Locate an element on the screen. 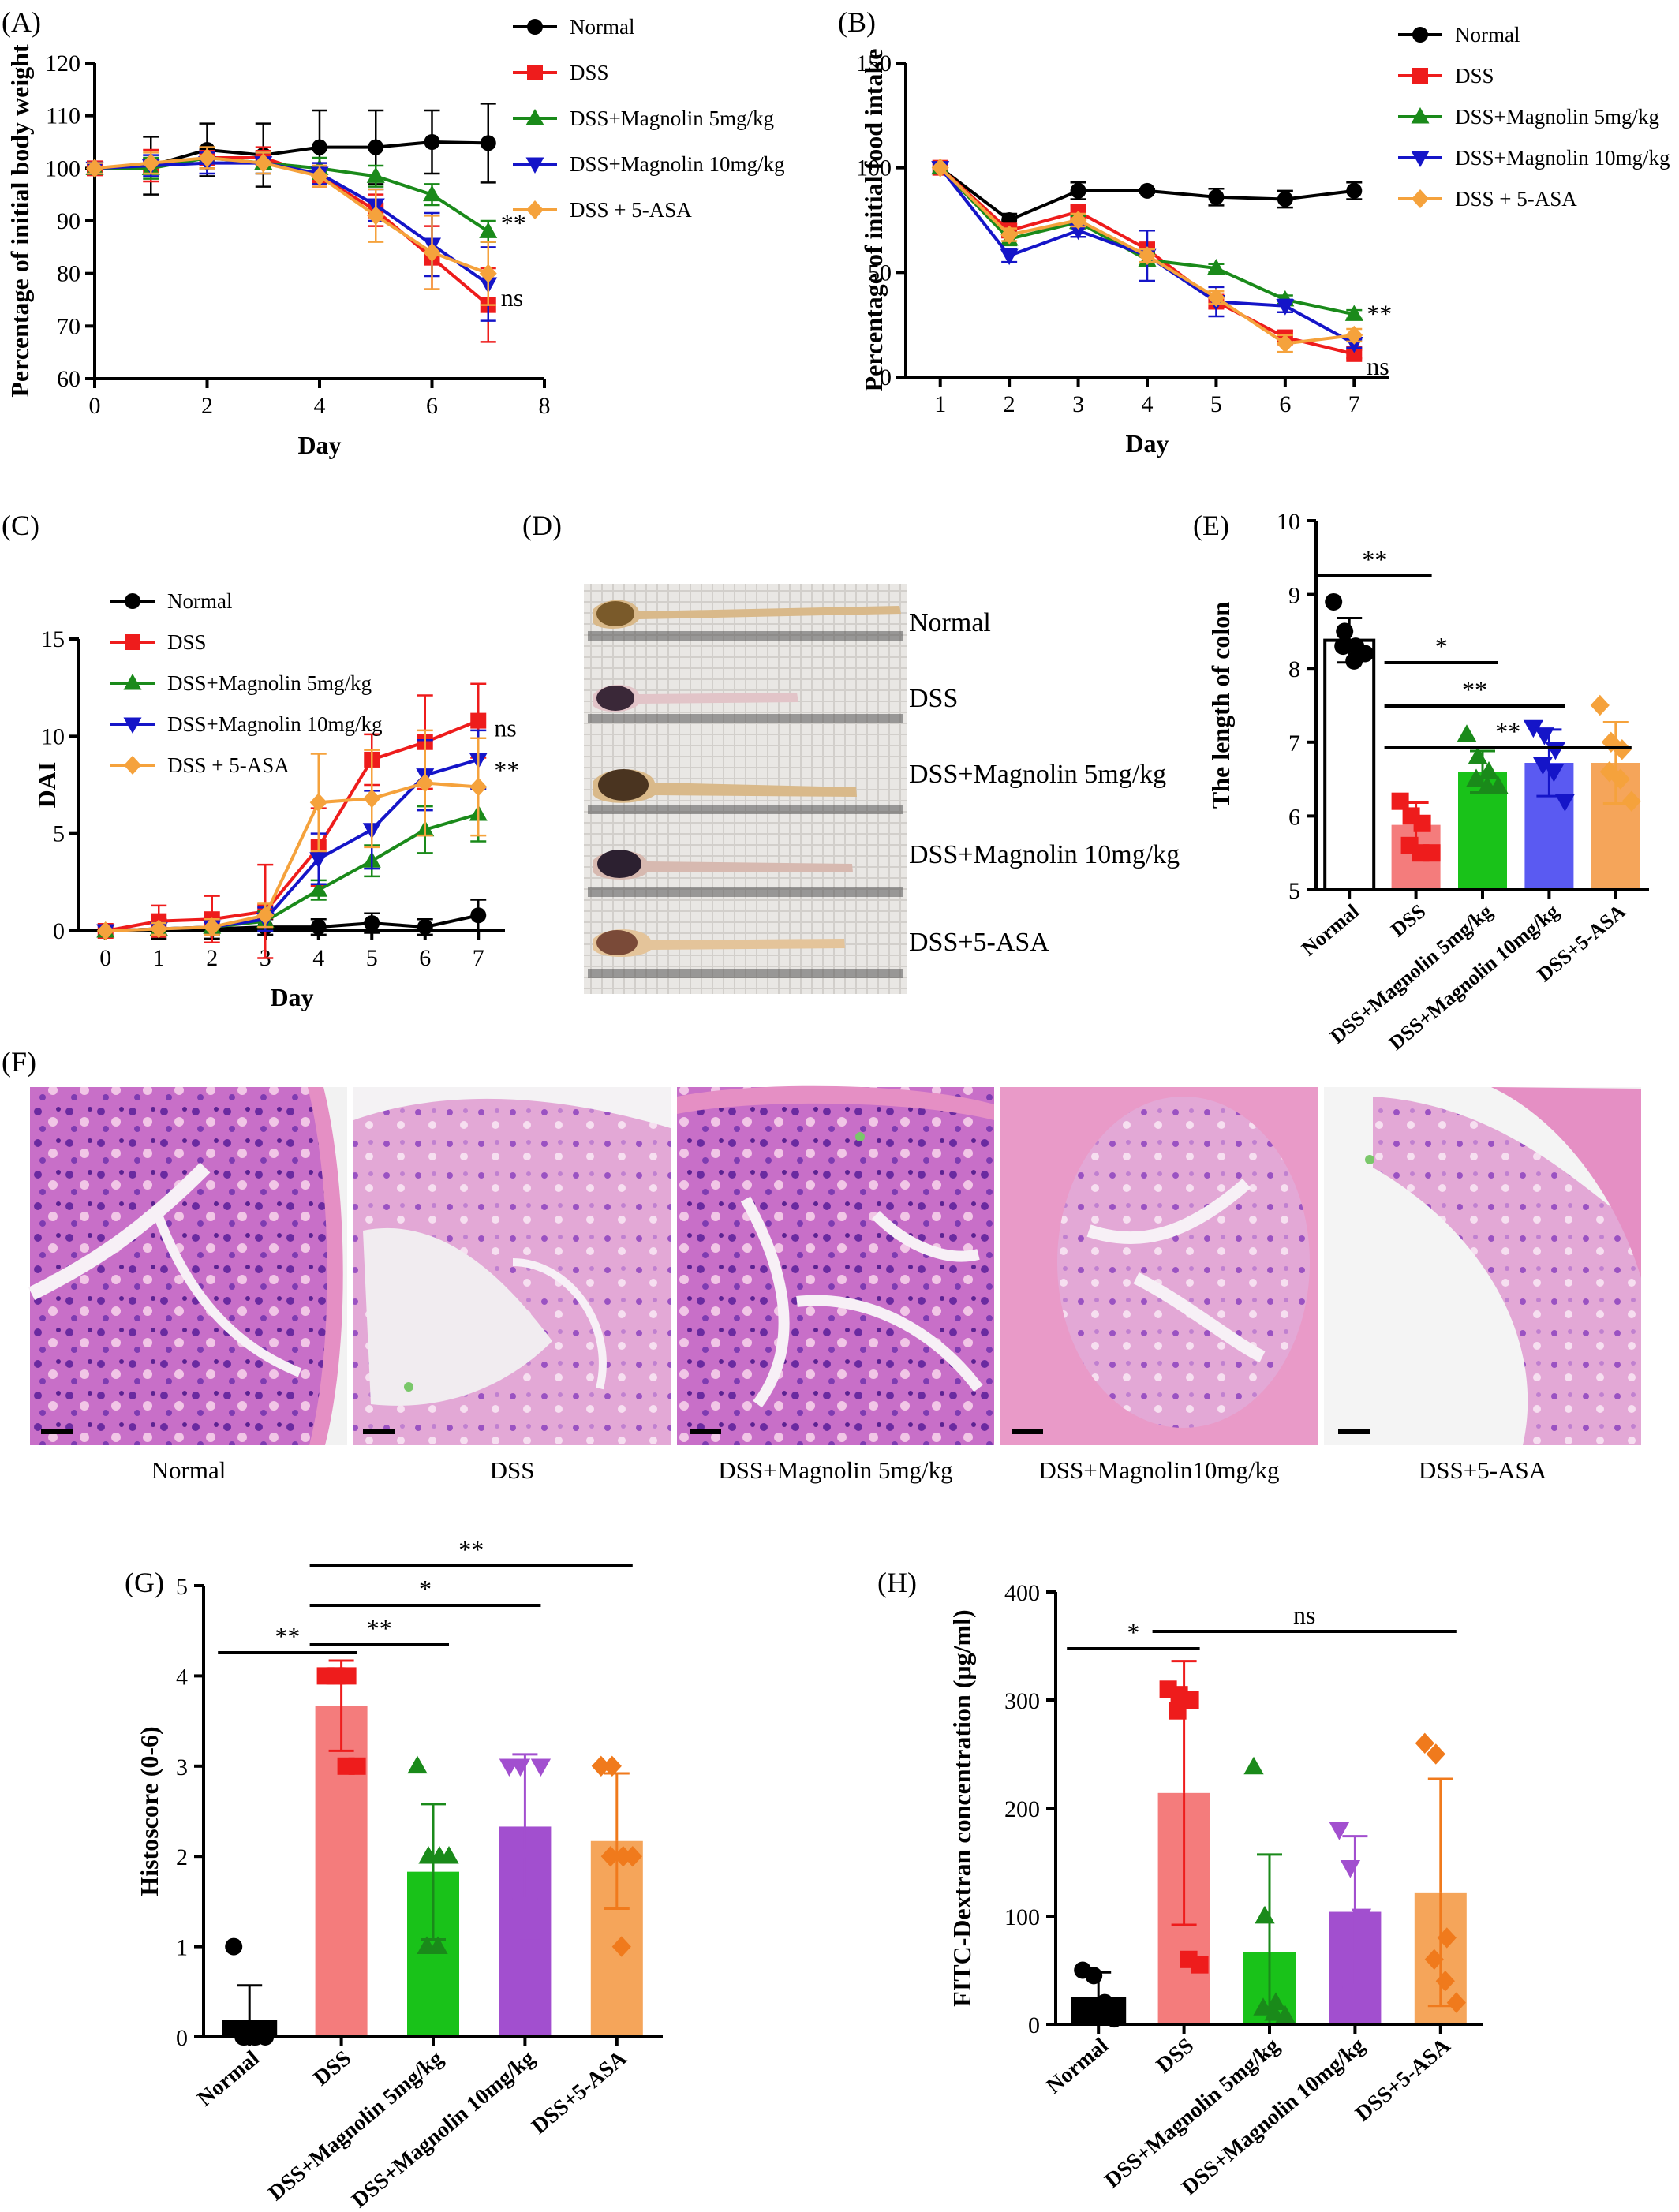  colon-5asa-image is located at coordinates (745, 953).